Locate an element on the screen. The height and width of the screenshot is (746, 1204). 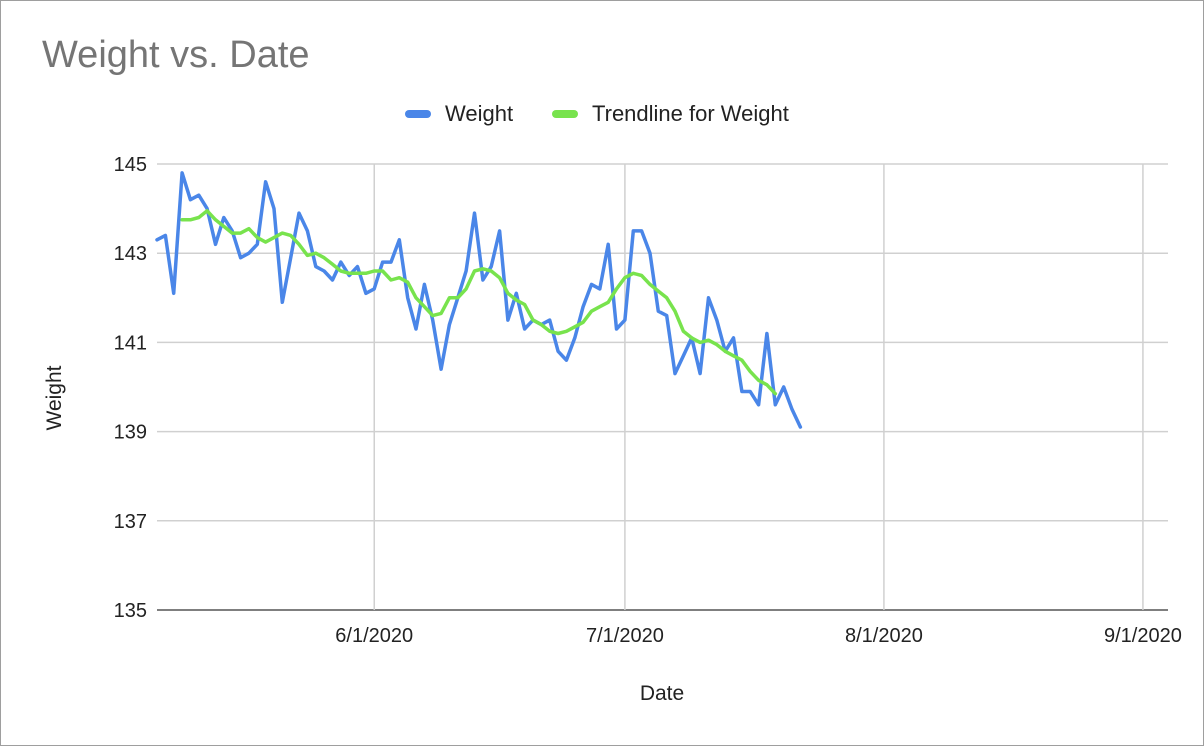
x-axis-label: Date is located at coordinates (662, 693).